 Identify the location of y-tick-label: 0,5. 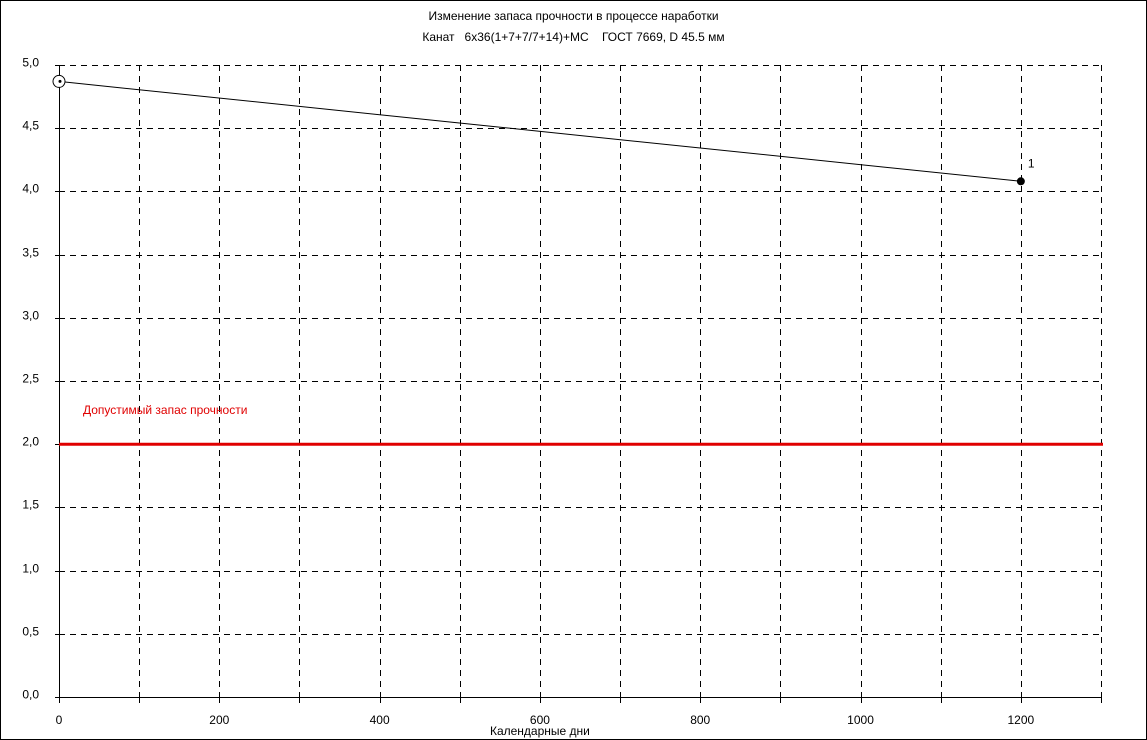
(30, 632).